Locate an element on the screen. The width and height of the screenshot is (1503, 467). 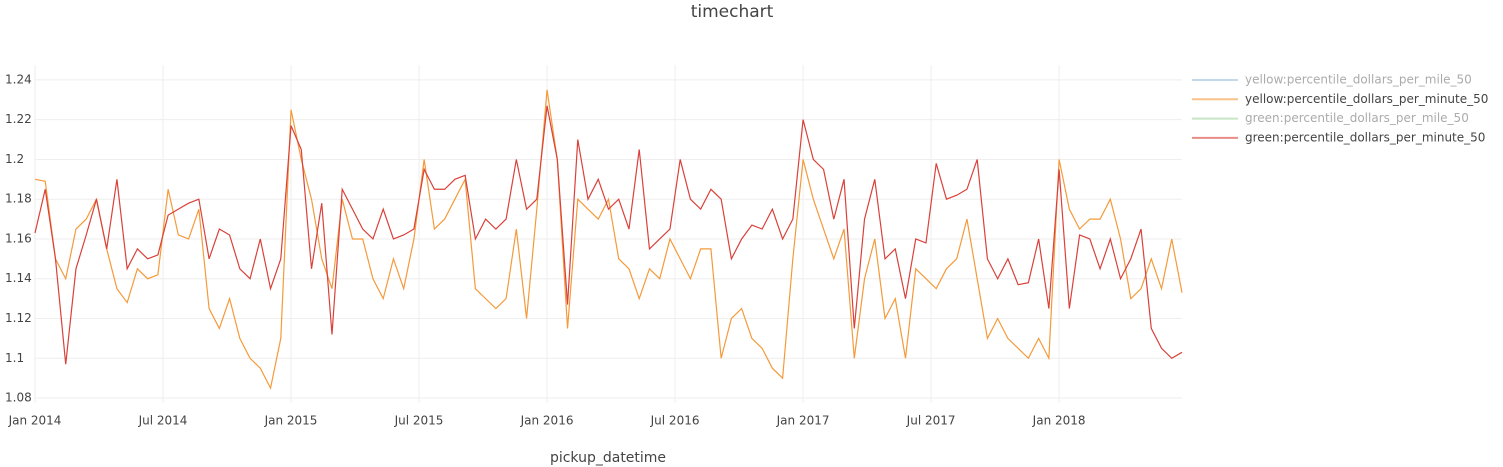
legend-label: yellow:percentile_dollars_per_mile_50 is located at coordinates (1358, 80).